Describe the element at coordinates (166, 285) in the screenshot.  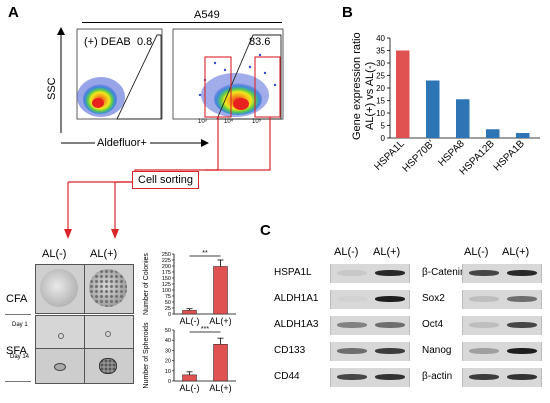
I see `mini1-ytick-5: 125` at that location.